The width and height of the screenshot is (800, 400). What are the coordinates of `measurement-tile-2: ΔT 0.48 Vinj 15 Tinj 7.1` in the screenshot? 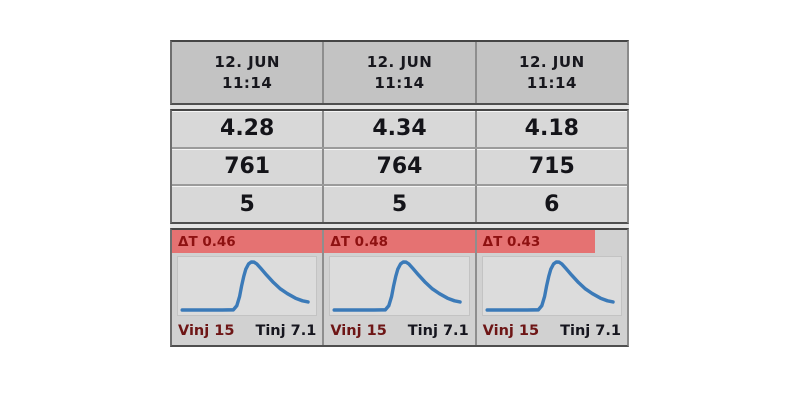 It's located at (398, 287).